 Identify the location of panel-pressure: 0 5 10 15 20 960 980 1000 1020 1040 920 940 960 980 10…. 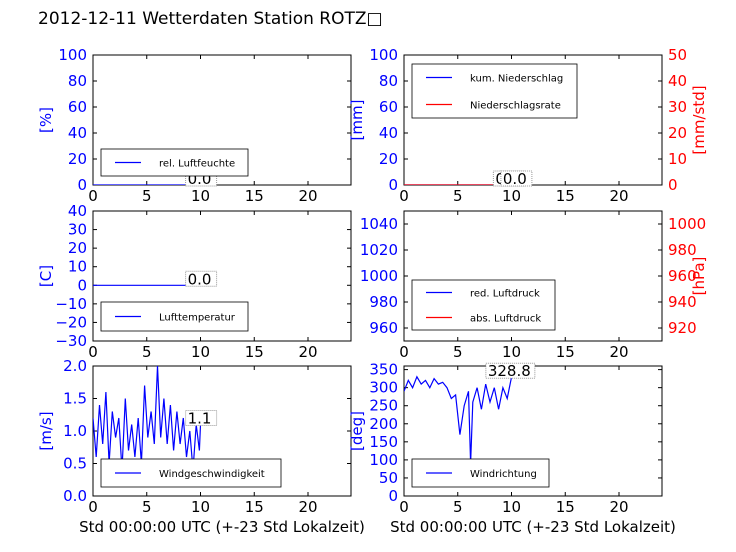
(534, 285).